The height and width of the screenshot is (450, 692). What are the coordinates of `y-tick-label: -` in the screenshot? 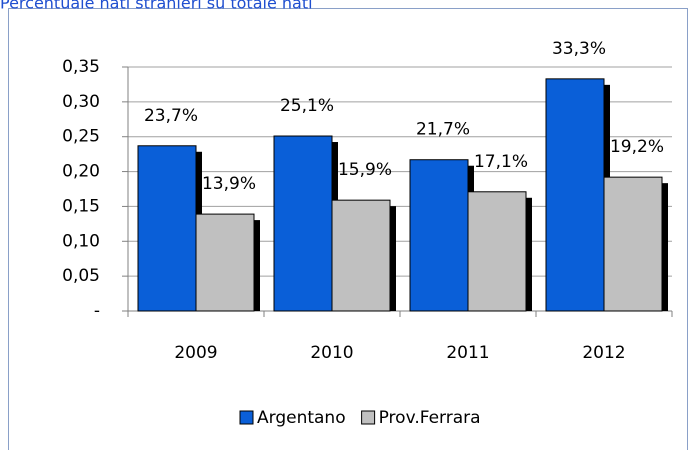 It's located at (97, 311).